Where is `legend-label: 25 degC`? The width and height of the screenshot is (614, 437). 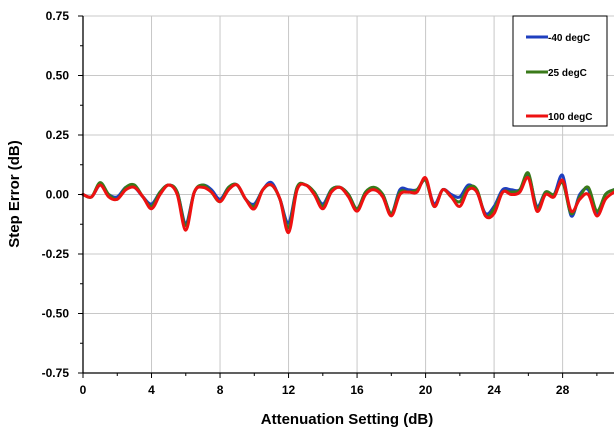 legend-label: 25 degC is located at coordinates (567, 73).